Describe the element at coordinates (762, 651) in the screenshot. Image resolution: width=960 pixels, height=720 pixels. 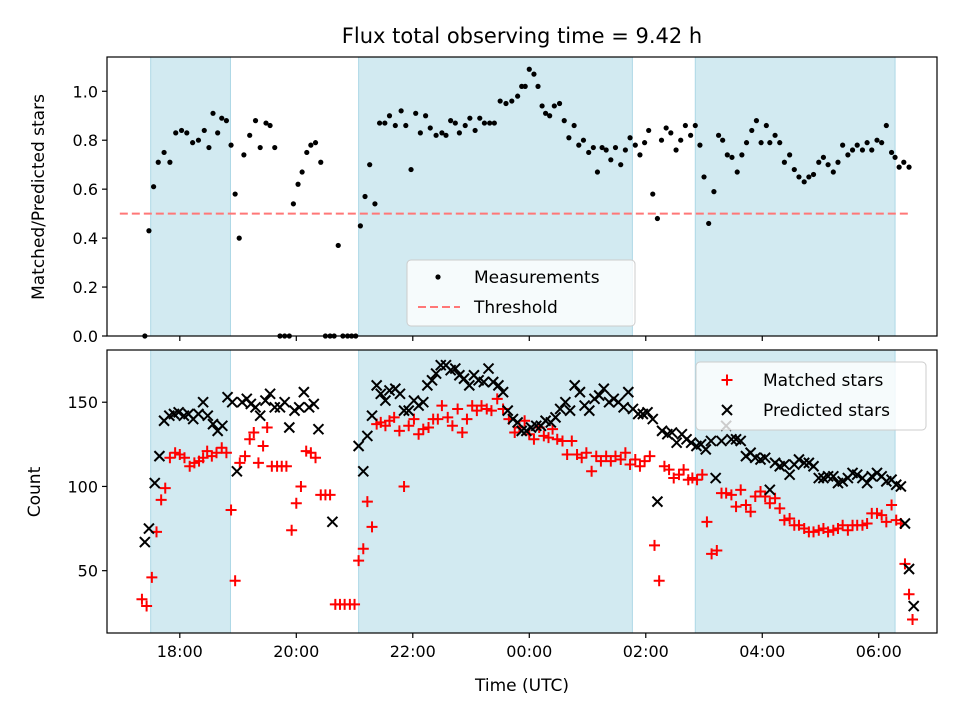
I see `x-tick-label: 04:00` at that location.